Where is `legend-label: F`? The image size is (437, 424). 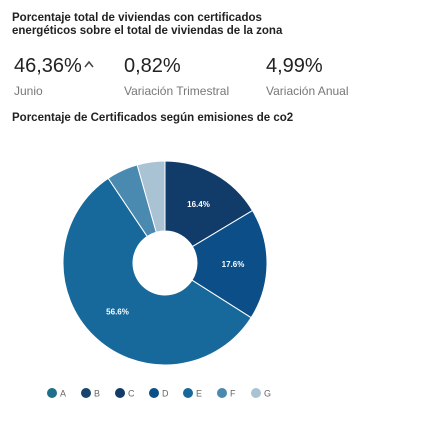 legend-label: F is located at coordinates (233, 394).